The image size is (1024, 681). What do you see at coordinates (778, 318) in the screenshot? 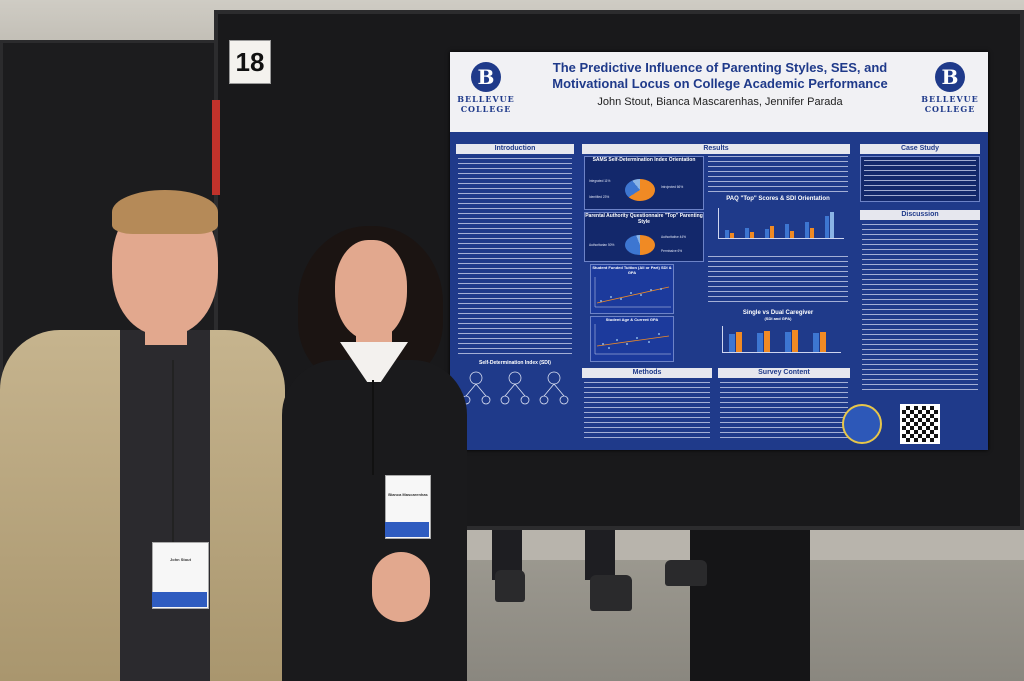
I see `chart-subtitle: (SDI and GPA)` at bounding box center [778, 318].